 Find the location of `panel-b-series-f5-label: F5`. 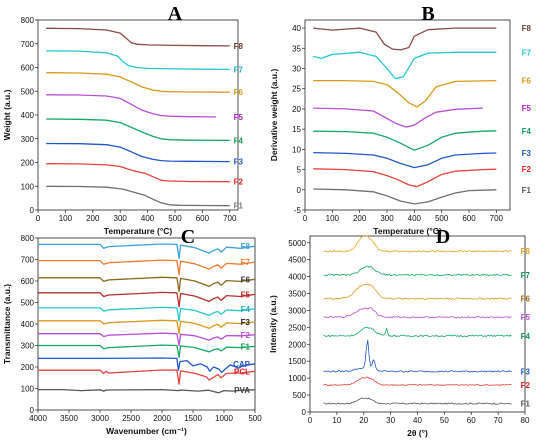

panel-b-series-f5-label: F5 is located at coordinates (527, 108).